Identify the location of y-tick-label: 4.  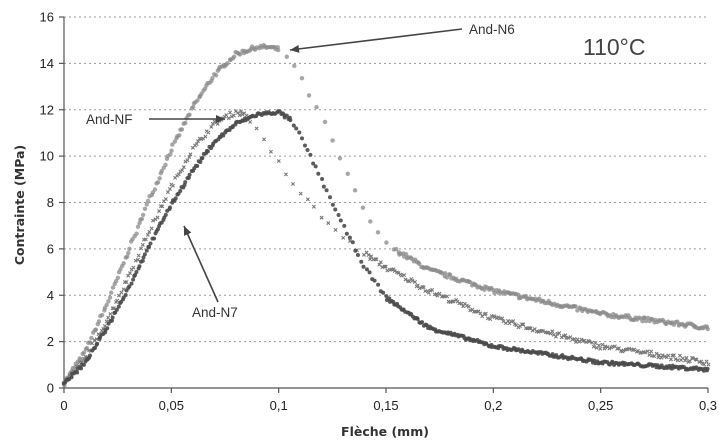
(50, 295).